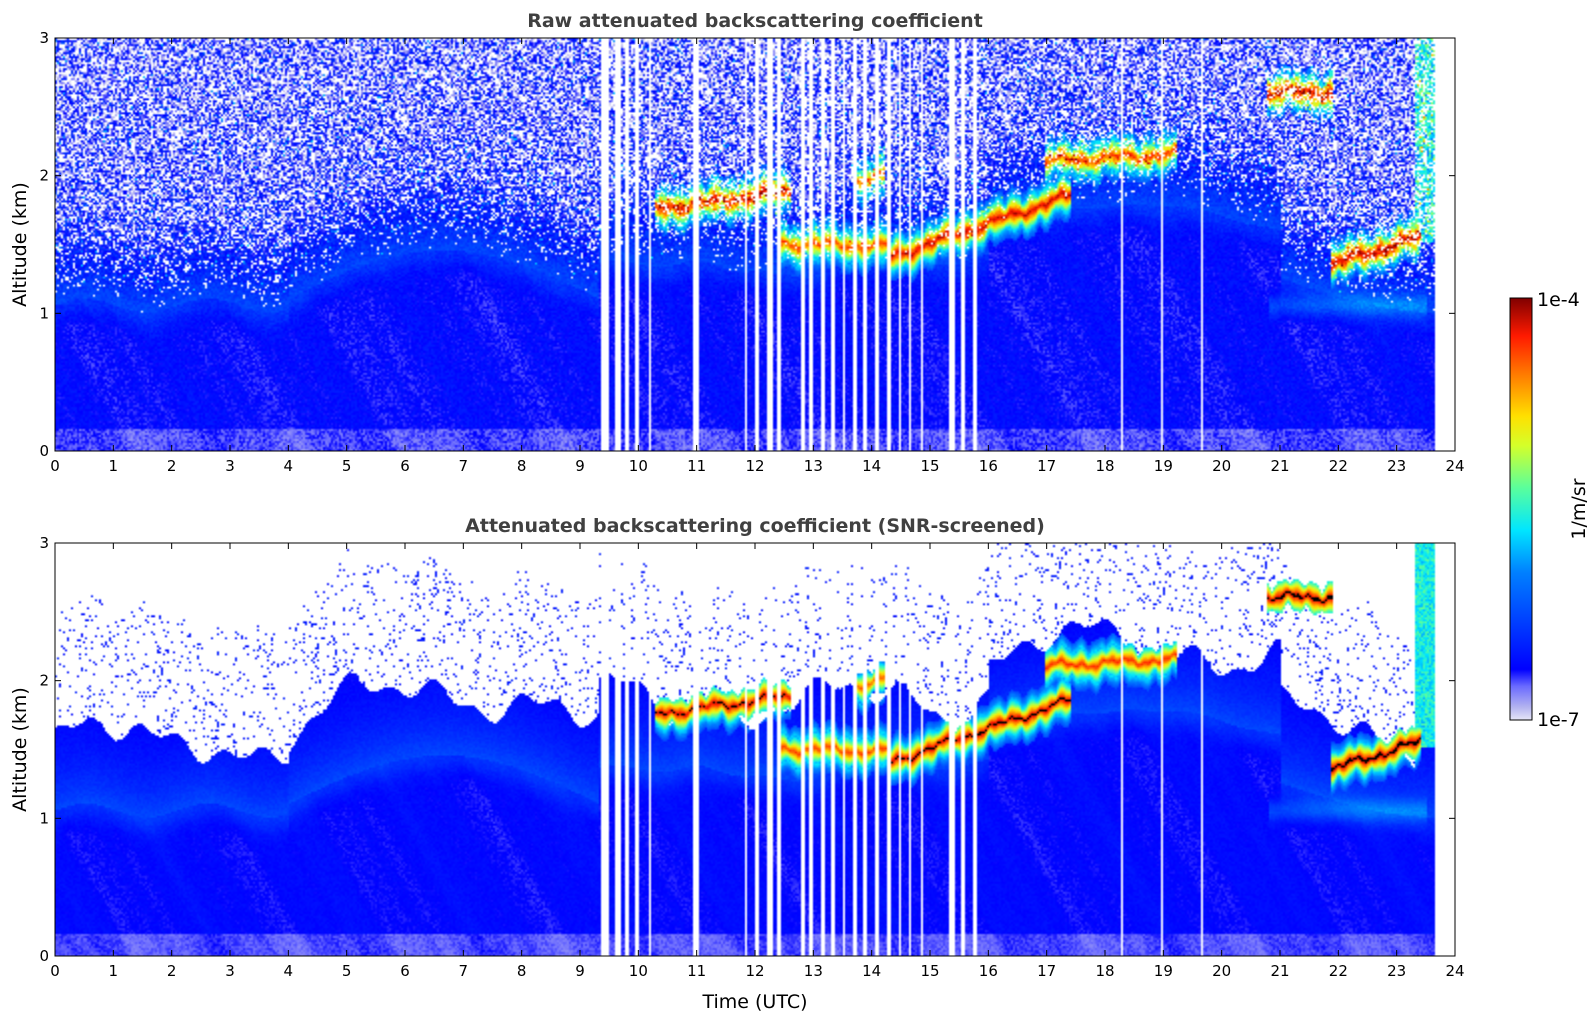 The image size is (1595, 1020). What do you see at coordinates (1558, 300) in the screenshot?
I see `colorbar-max-label: 1e-4` at bounding box center [1558, 300].